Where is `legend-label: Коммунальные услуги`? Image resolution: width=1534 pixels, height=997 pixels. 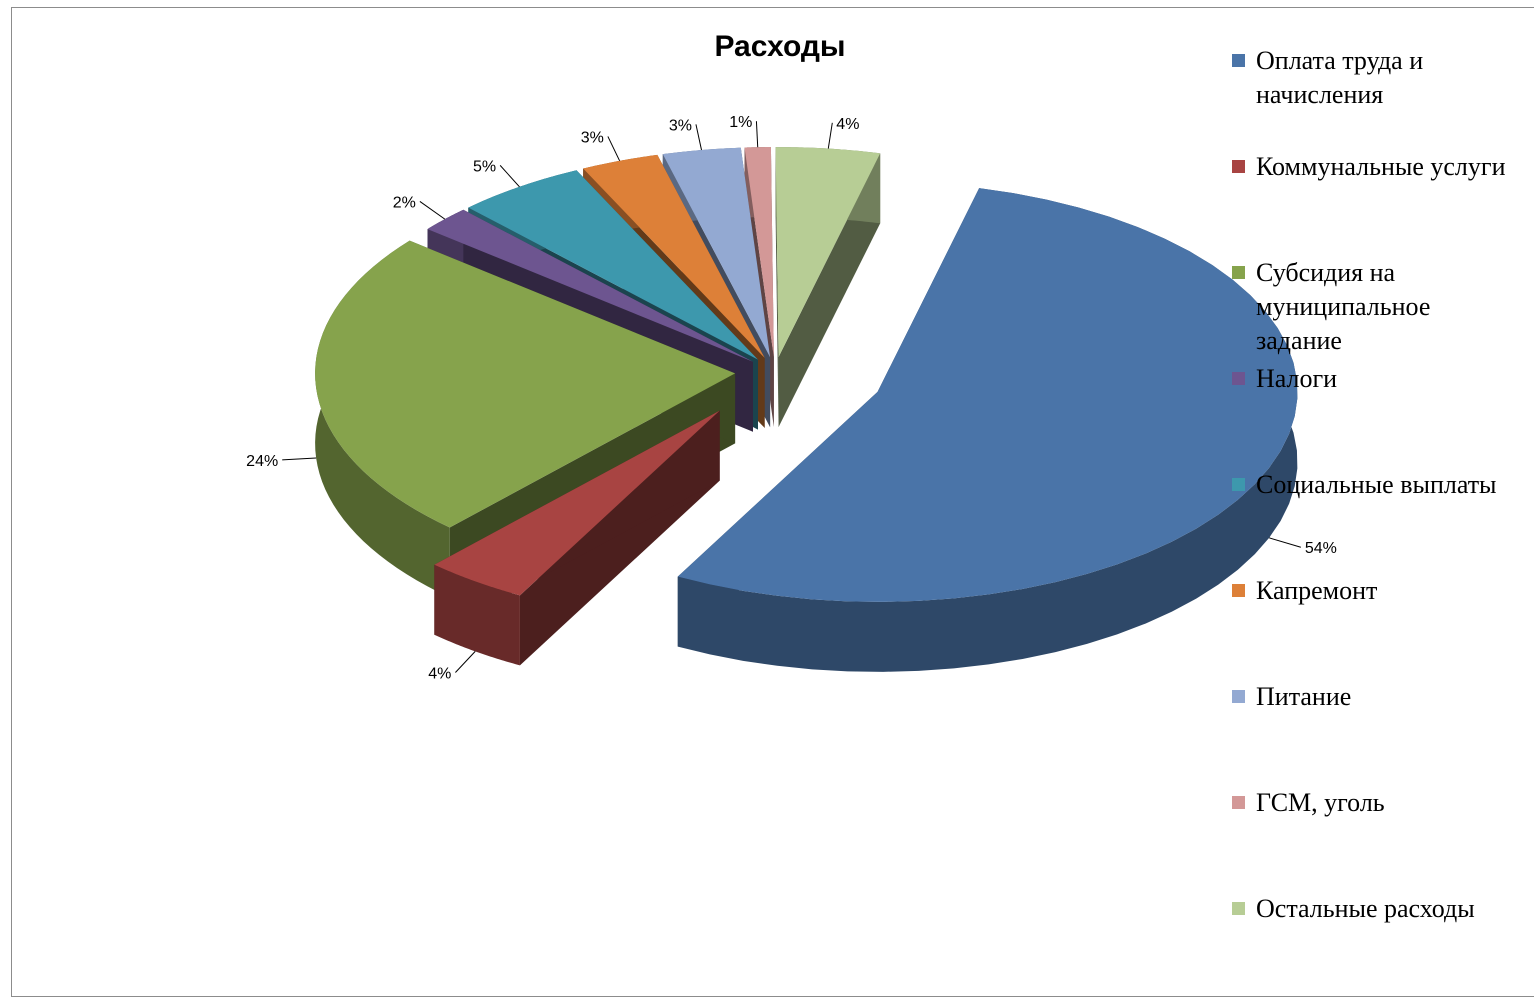 legend-label: Коммунальные услуги is located at coordinates (1381, 166).